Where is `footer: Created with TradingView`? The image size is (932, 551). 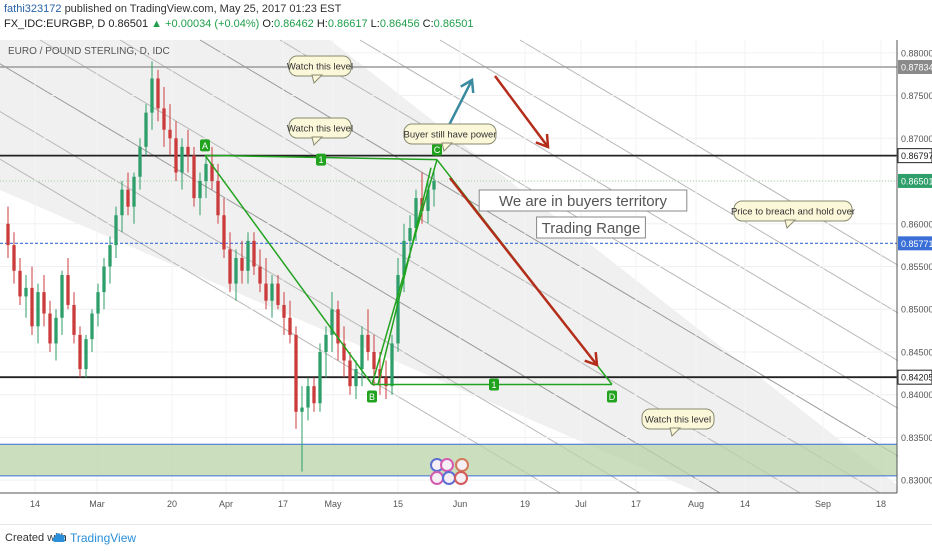 footer: Created with TradingView is located at coordinates (466, 537).